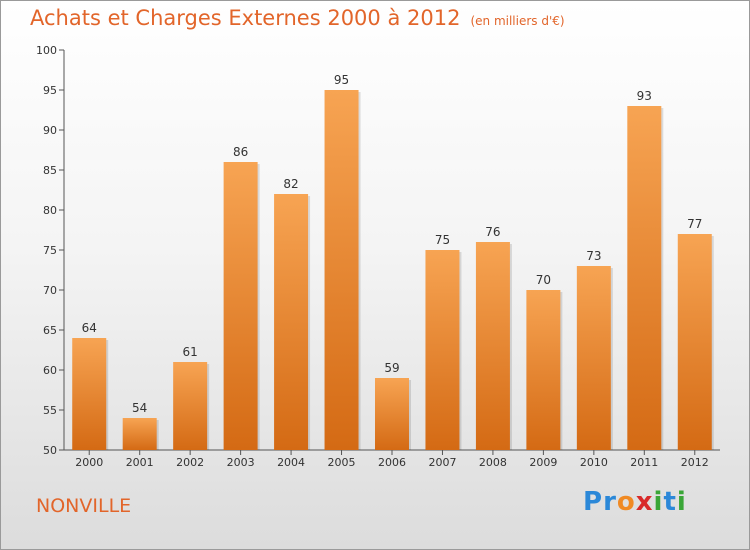  What do you see at coordinates (644, 502) in the screenshot?
I see `logo-letter: x` at bounding box center [644, 502].